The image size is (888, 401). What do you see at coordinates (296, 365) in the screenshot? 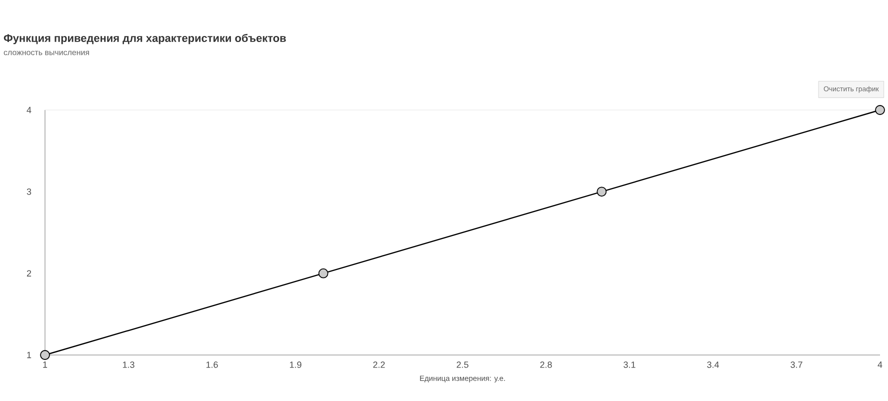
I see `x-tick-label: 1.9` at bounding box center [296, 365].